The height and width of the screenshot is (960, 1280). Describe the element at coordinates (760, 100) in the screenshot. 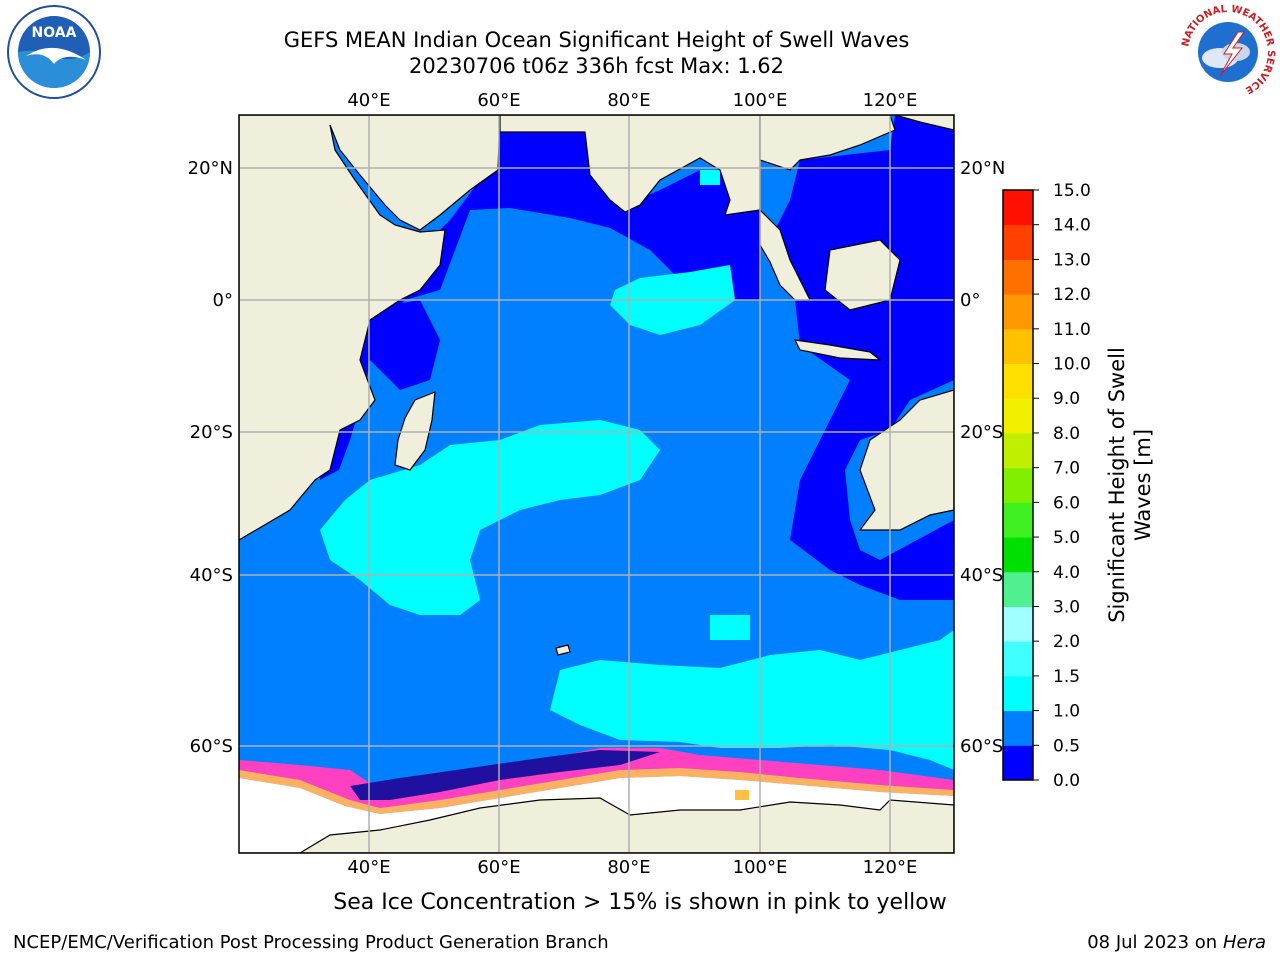

I see `lon-tick-top: 100°E` at that location.